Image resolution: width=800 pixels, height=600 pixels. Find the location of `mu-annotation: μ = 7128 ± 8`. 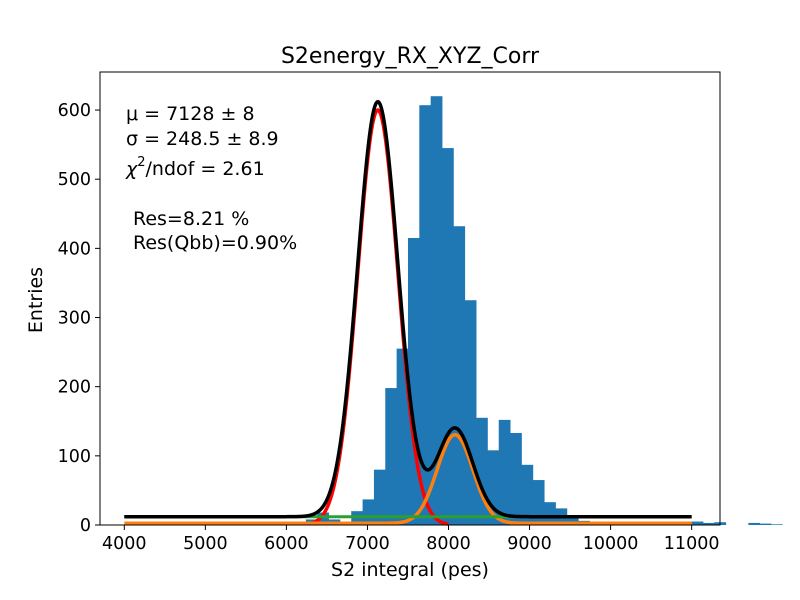

mu-annotation: μ = 7128 ± 8 is located at coordinates (190, 114).